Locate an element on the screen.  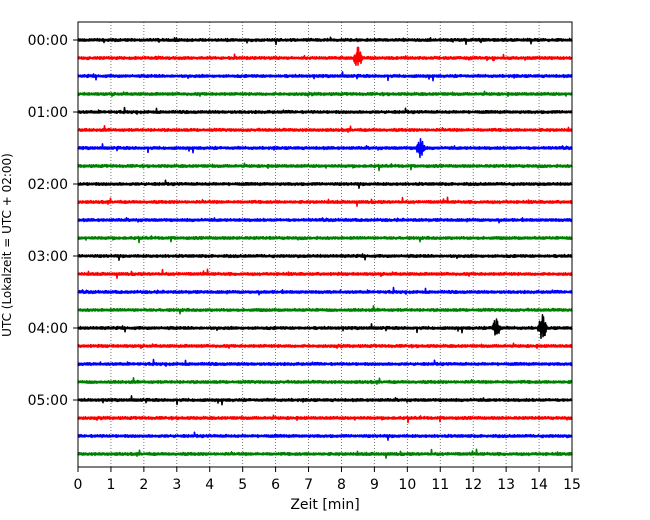
x-tick-label: 2 is located at coordinates (143, 485).